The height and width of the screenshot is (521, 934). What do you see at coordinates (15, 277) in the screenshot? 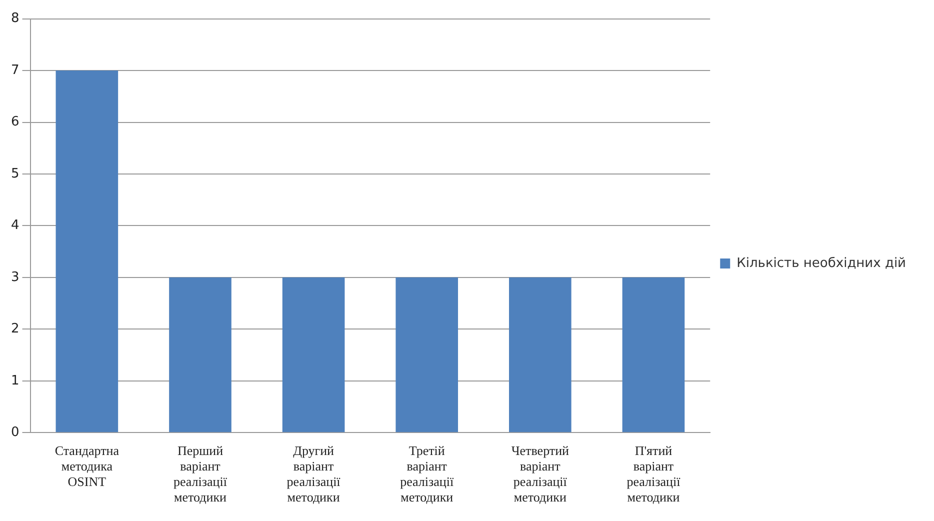
I see `y-tick-label: 3` at bounding box center [15, 277].